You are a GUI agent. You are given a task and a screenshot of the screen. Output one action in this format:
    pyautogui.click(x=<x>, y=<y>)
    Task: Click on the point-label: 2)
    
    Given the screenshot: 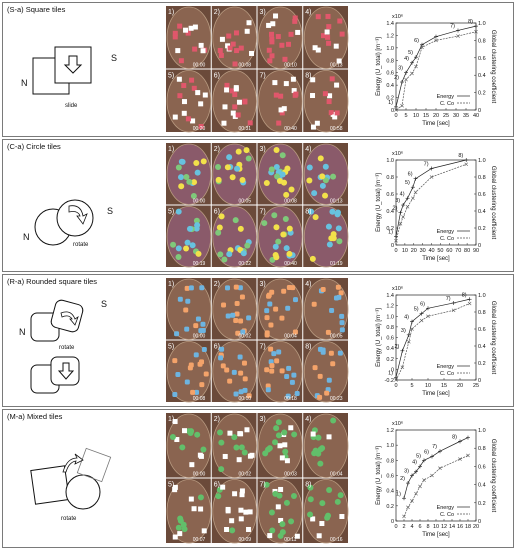 What is the action you would take?
    pyautogui.click(x=397, y=347)
    